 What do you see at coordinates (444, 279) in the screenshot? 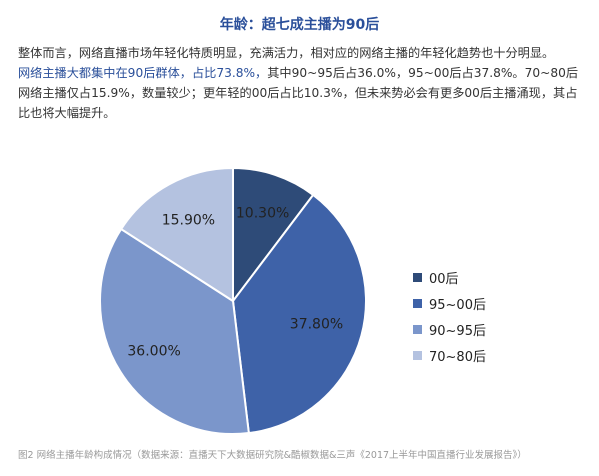
I see `legend-label-1: 00后` at bounding box center [444, 279].